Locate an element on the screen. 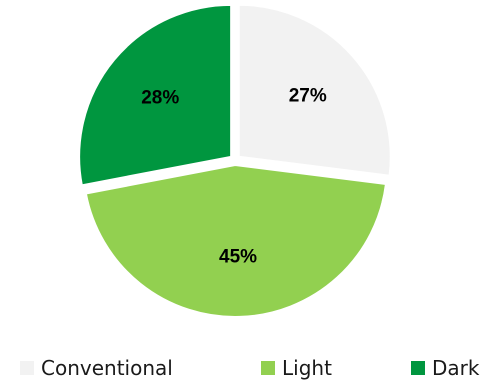 This screenshot has height=388, width=501. legend-swatch-conventional is located at coordinates (27, 368).